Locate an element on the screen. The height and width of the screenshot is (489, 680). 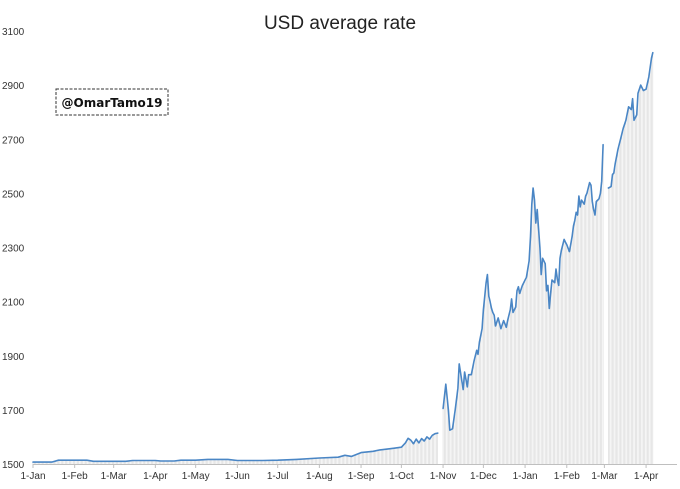
y-tick-label: 1500 is located at coordinates (13, 465).